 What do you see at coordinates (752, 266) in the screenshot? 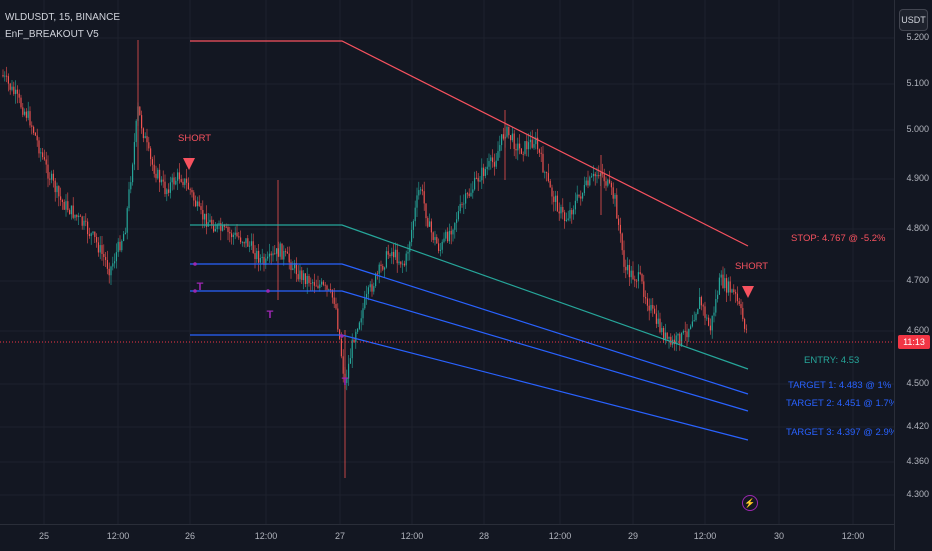
I see `short-label-right: SHORT` at bounding box center [752, 266].